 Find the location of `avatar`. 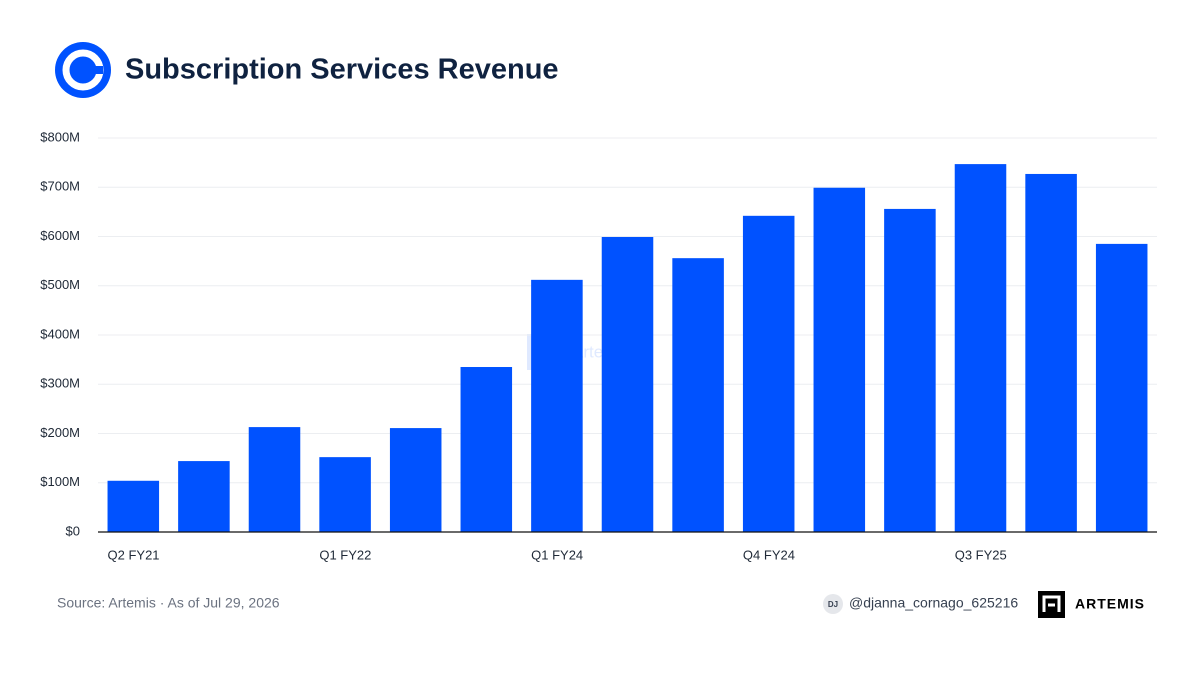

avatar is located at coordinates (833, 604).